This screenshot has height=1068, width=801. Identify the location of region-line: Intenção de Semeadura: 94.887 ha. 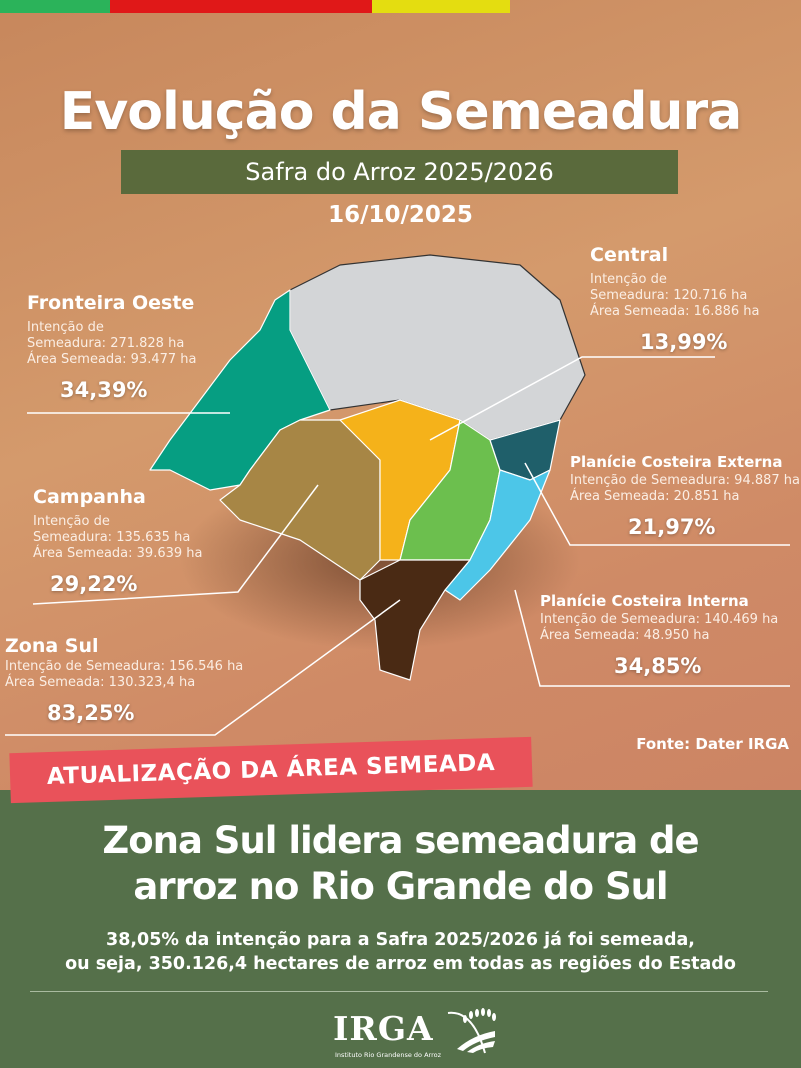
(685, 480).